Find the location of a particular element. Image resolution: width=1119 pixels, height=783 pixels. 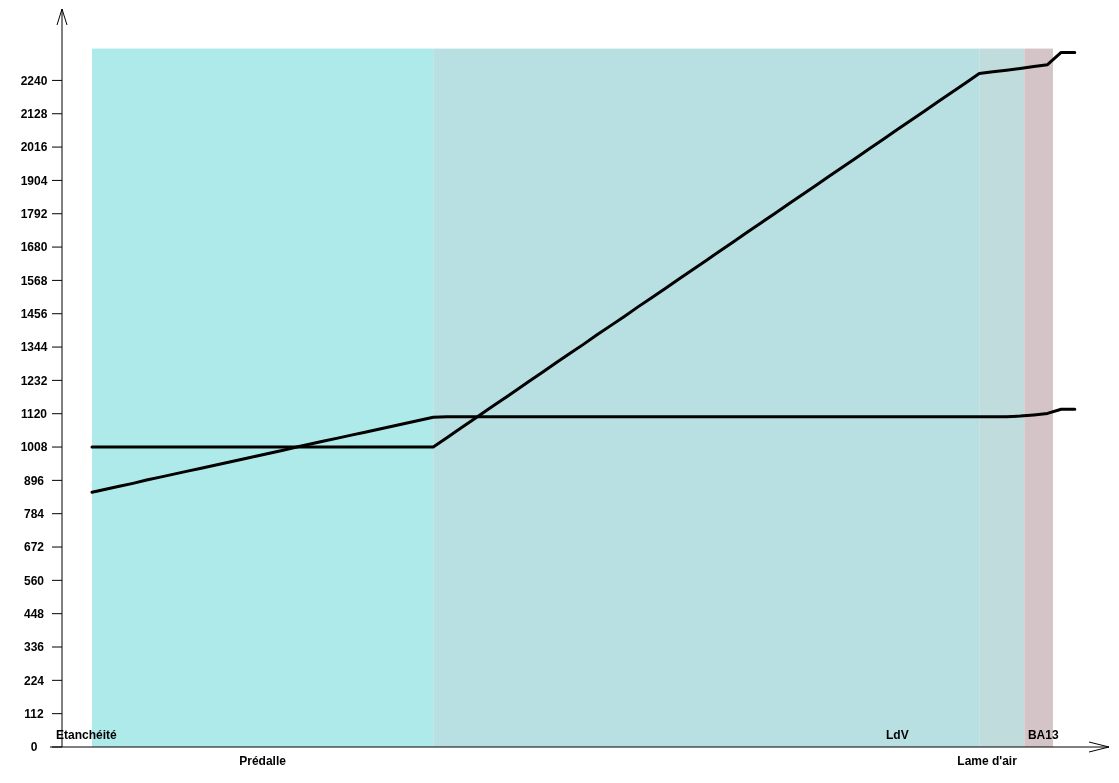

y-tick-label: 2240 is located at coordinates (34, 80).